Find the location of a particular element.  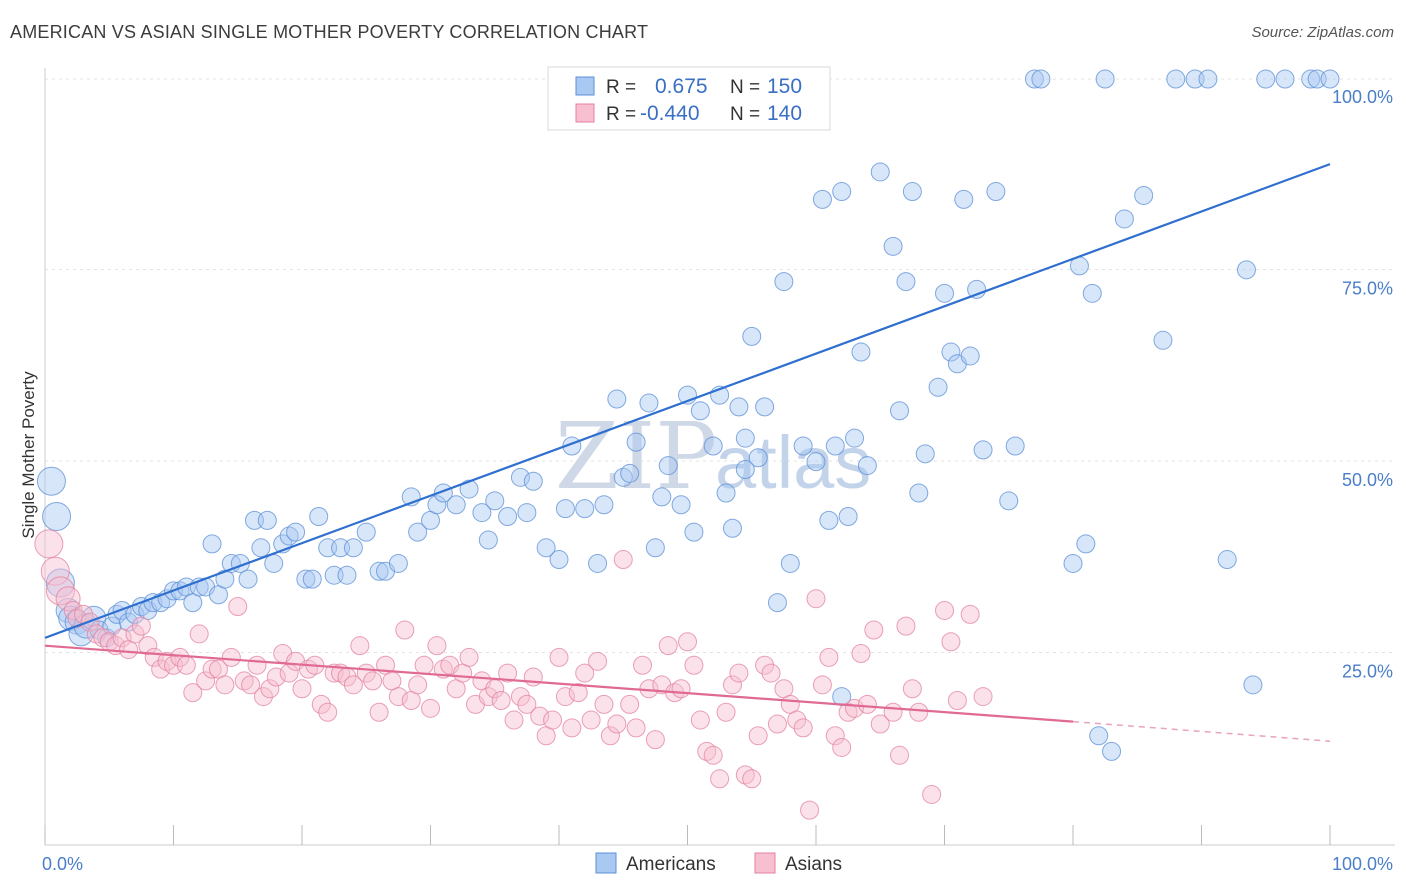

source-label: Source: ZipAtlas.com is located at coordinates (1322, 32).